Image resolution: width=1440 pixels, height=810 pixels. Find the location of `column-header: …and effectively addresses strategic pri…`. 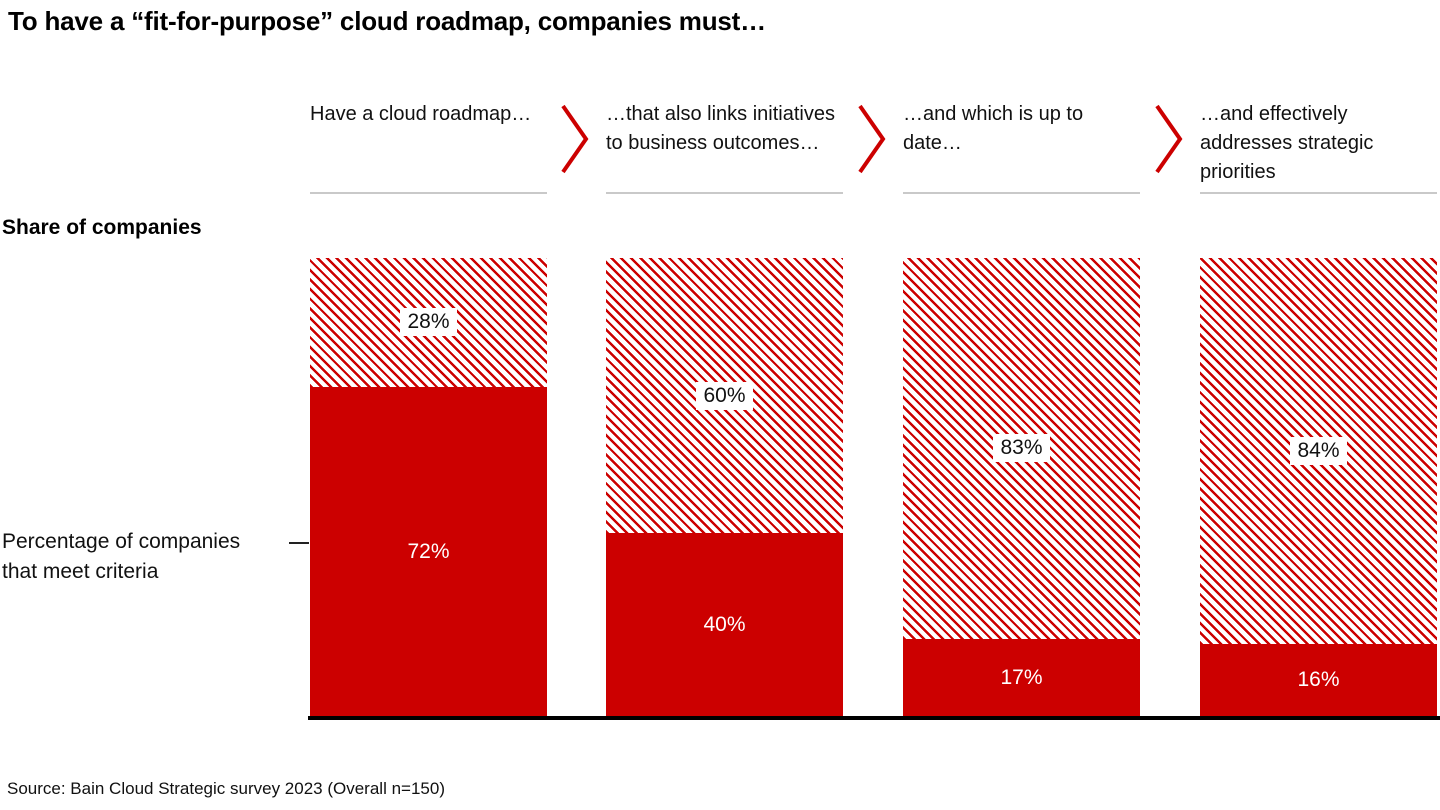

column-header: …and effectively addresses strategic pri… is located at coordinates (1287, 143).